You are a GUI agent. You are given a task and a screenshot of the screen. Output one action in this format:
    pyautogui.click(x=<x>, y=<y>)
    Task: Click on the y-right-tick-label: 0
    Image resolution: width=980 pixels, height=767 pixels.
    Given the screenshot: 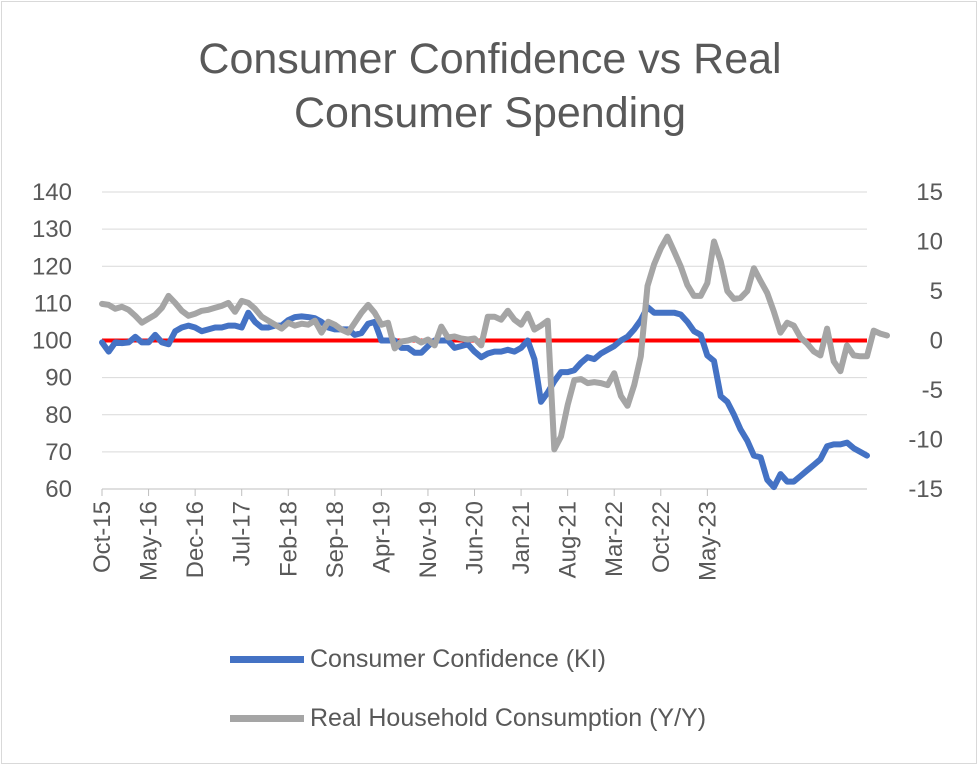 What is the action you would take?
    pyautogui.click(x=936, y=341)
    